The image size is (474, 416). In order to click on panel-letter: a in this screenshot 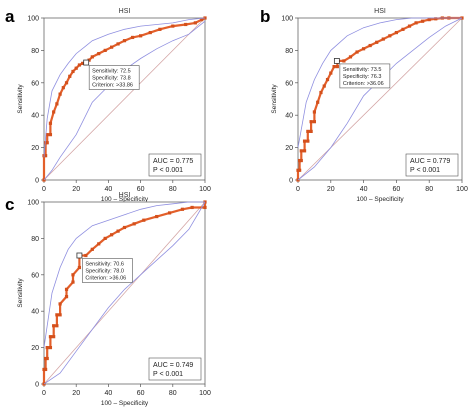, I will do `click(10, 16)`.